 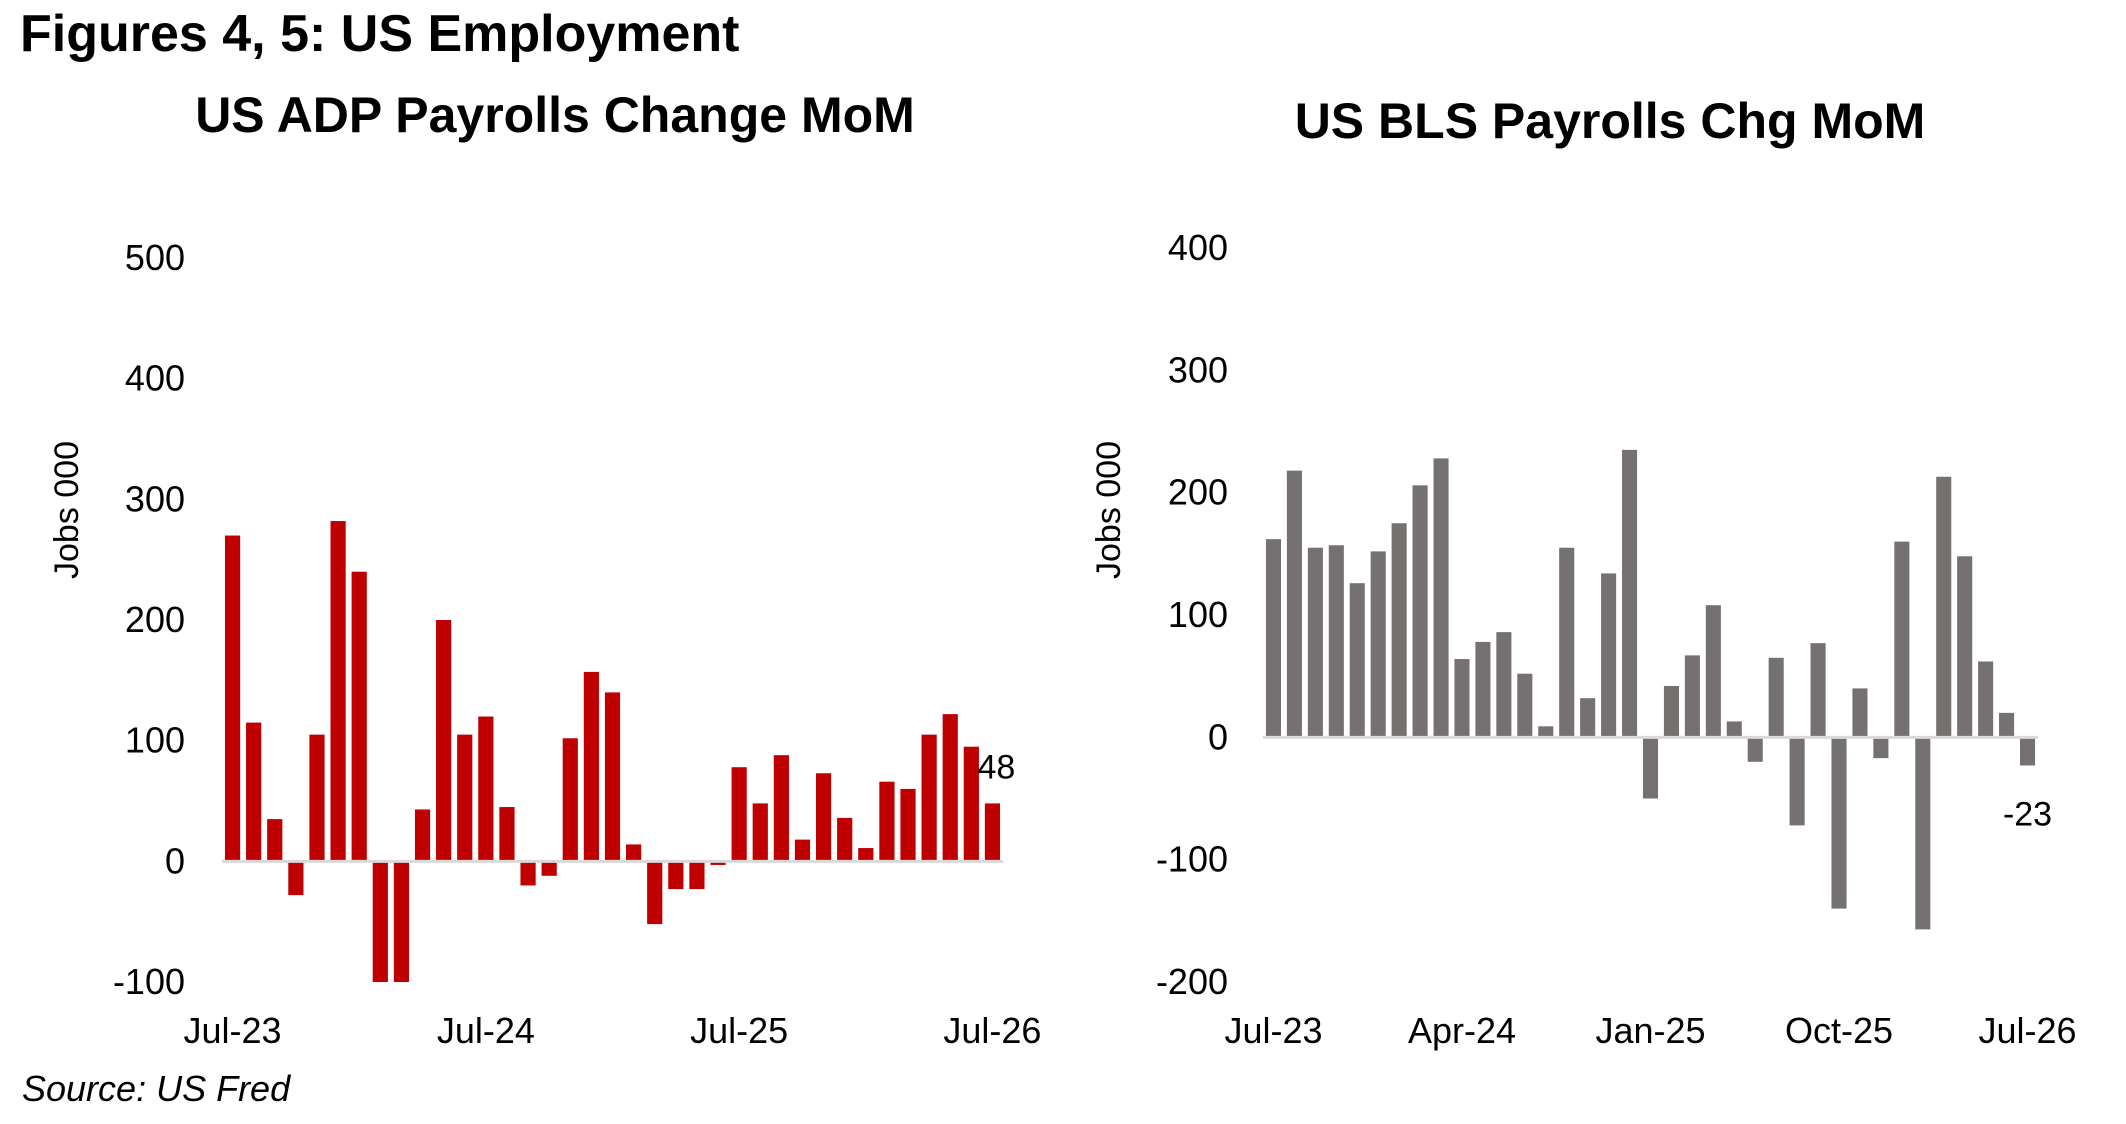 I want to click on bls-y-tick-label: 400, so click(x=1198, y=247).